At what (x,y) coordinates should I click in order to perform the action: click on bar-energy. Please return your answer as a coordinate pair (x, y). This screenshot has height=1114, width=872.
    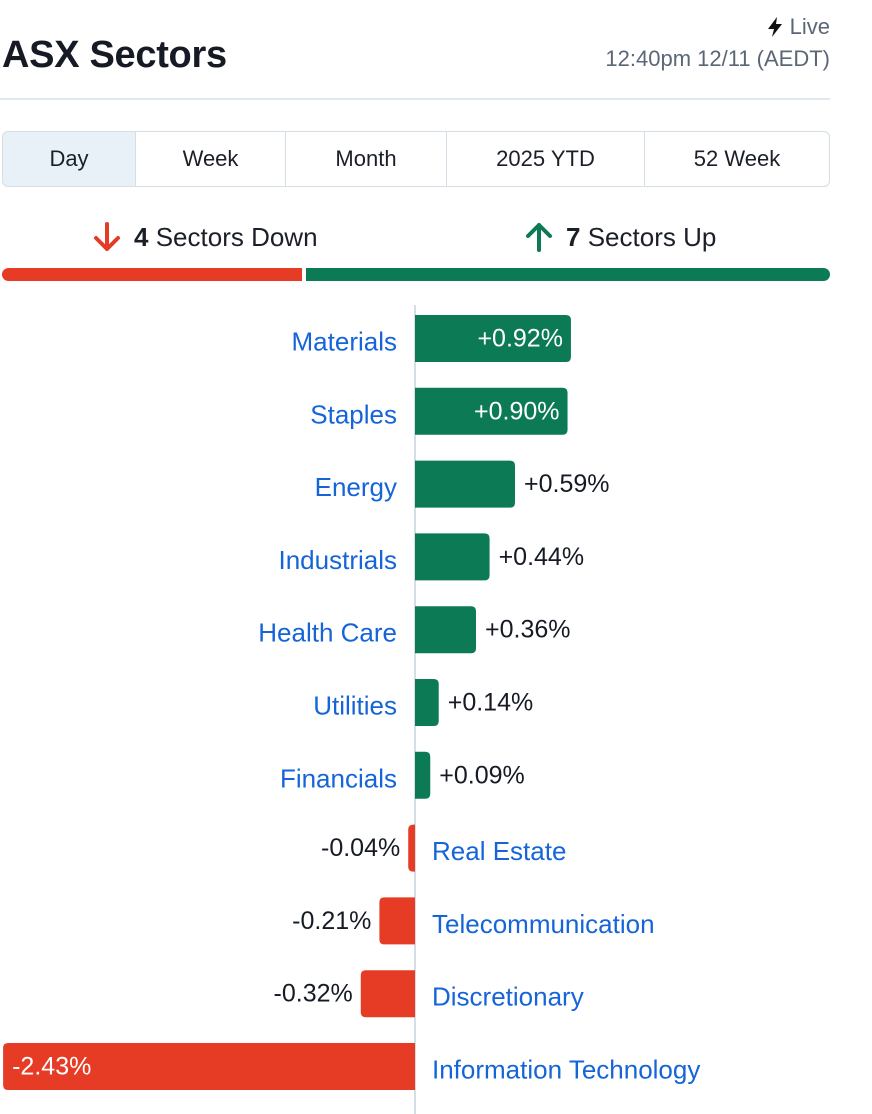
    Looking at the image, I should click on (465, 484).